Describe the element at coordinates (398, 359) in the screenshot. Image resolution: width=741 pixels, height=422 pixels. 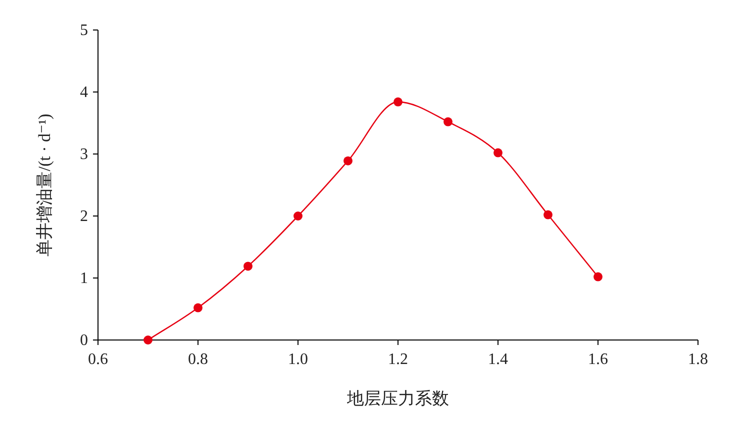
I see `x-tick-label: 1.2` at that location.